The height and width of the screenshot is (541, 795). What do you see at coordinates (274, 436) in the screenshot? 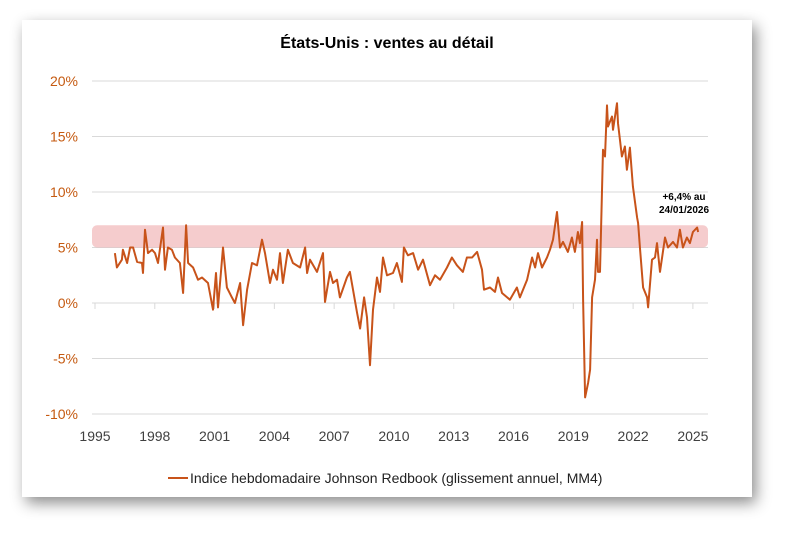
I see `x-tick-label: 2004` at bounding box center [274, 436].